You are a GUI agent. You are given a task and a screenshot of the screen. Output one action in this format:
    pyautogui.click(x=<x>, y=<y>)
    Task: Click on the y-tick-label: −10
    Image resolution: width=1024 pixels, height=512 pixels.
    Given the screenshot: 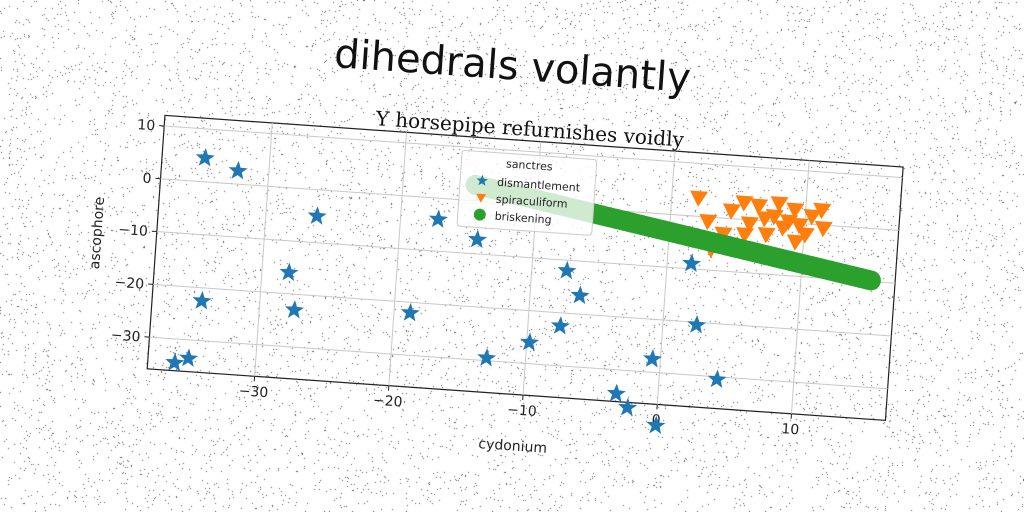 What is the action you would take?
    pyautogui.click(x=133, y=231)
    